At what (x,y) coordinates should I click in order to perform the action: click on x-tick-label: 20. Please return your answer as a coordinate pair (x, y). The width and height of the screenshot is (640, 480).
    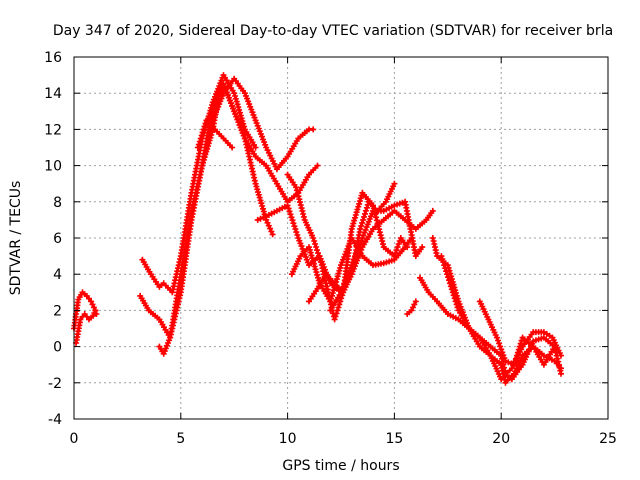
    Looking at the image, I should click on (501, 439).